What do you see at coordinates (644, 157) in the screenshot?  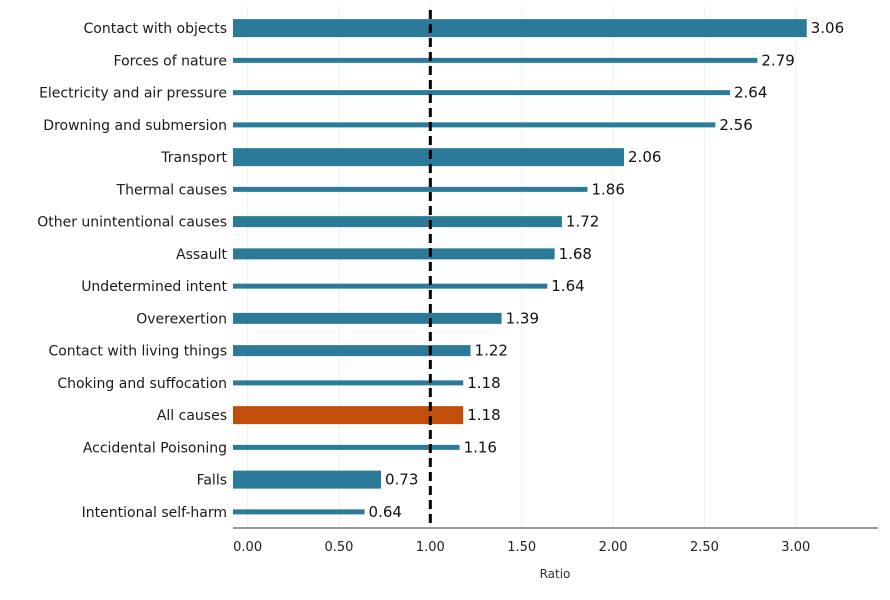 I see `data-label: 2.06` at bounding box center [644, 157].